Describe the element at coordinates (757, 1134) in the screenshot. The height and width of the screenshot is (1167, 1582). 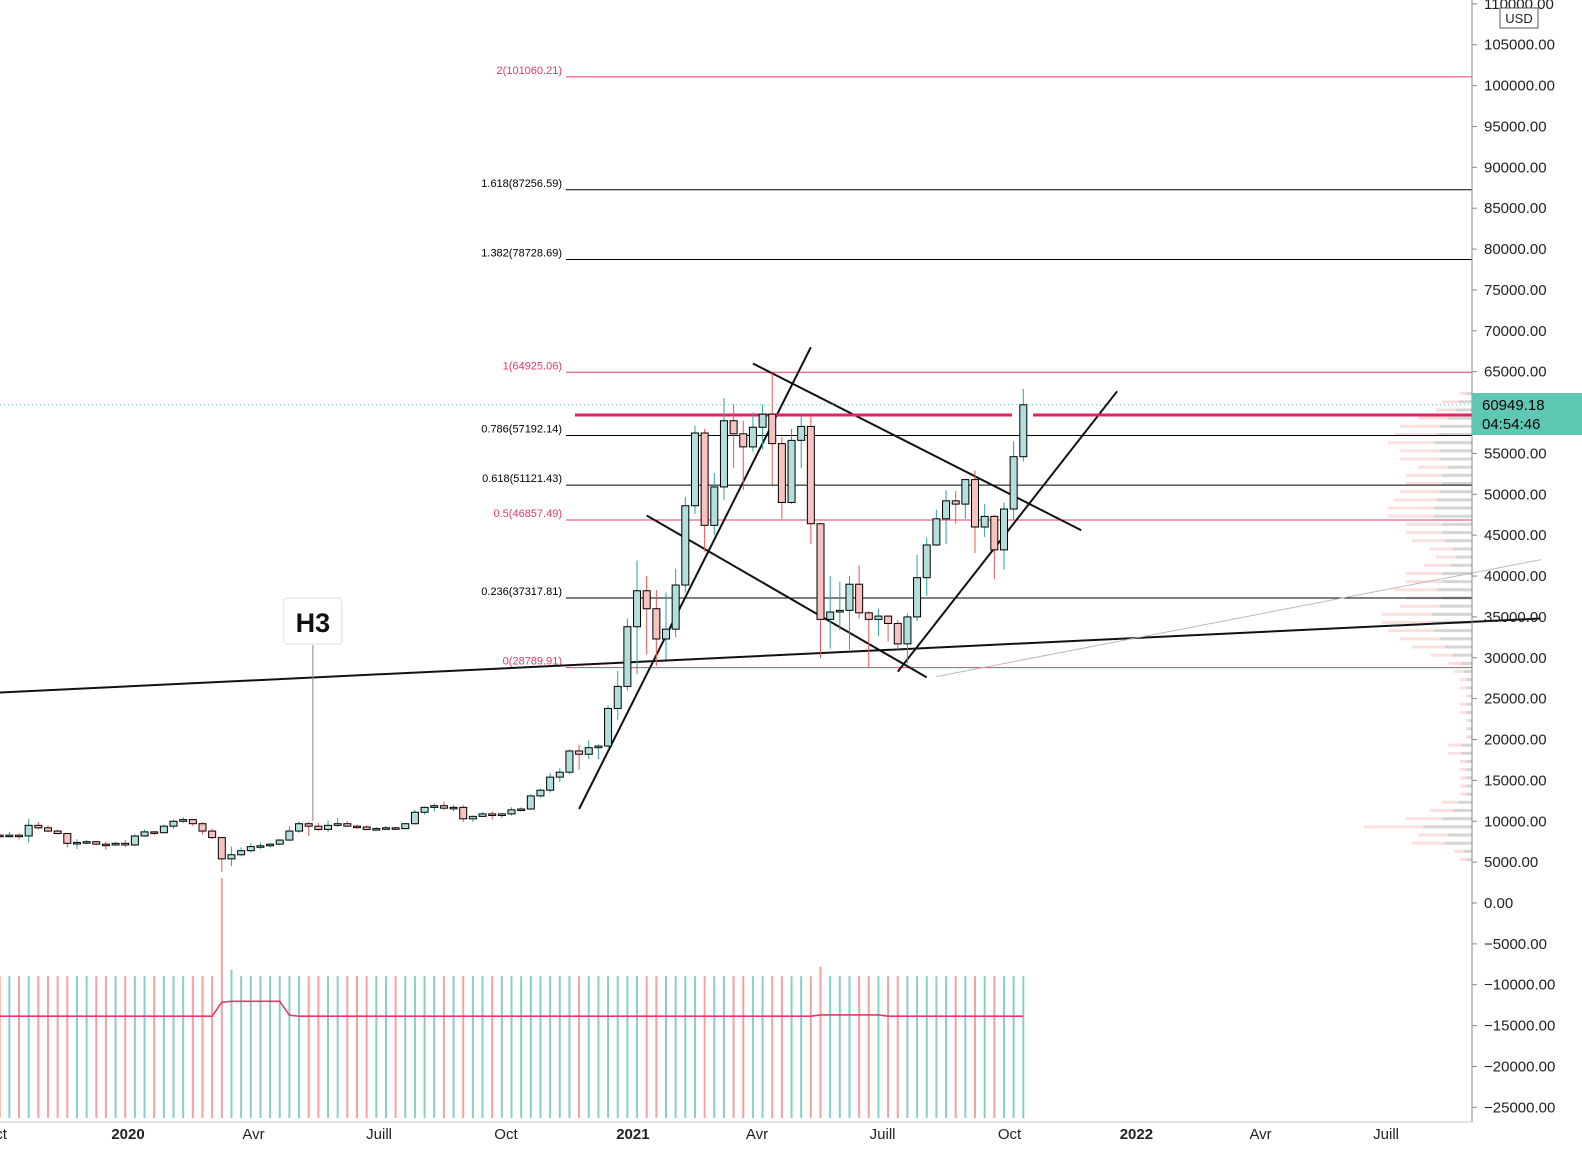
I see `time-tick-label: Avr` at that location.